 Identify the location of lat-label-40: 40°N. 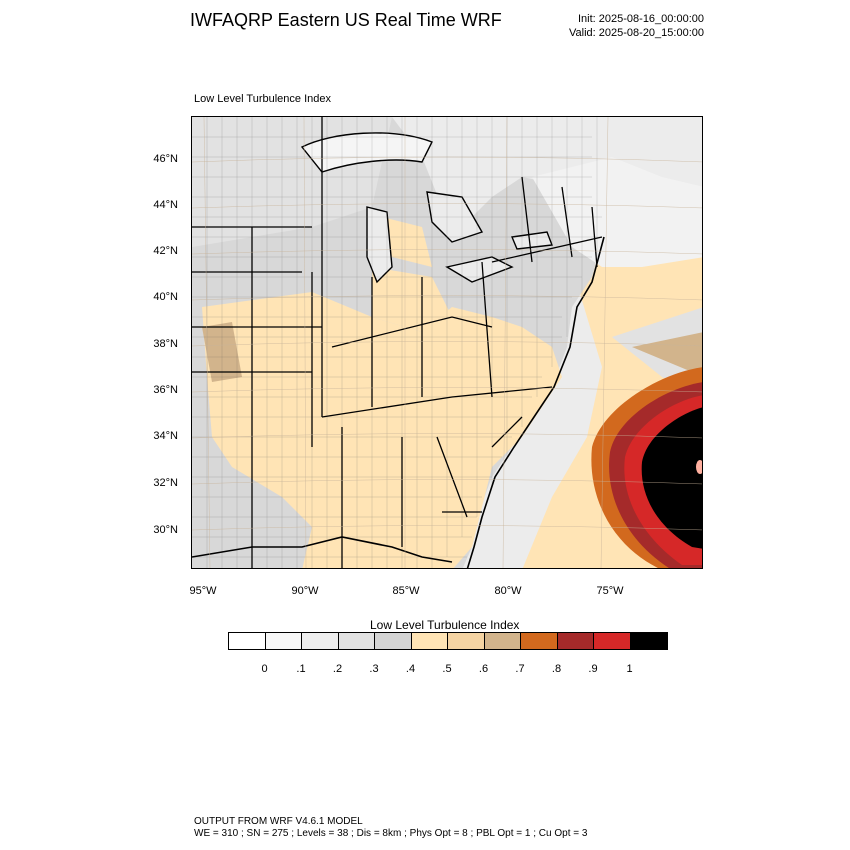
(165, 297).